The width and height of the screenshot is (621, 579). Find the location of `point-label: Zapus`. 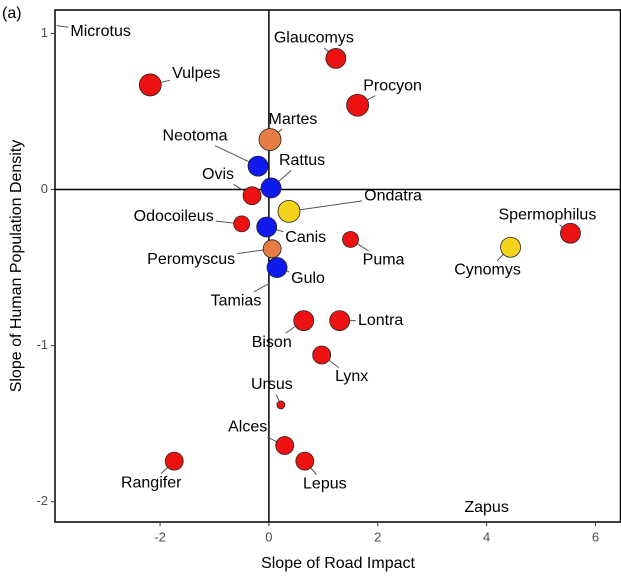

point-label: Zapus is located at coordinates (486, 507).